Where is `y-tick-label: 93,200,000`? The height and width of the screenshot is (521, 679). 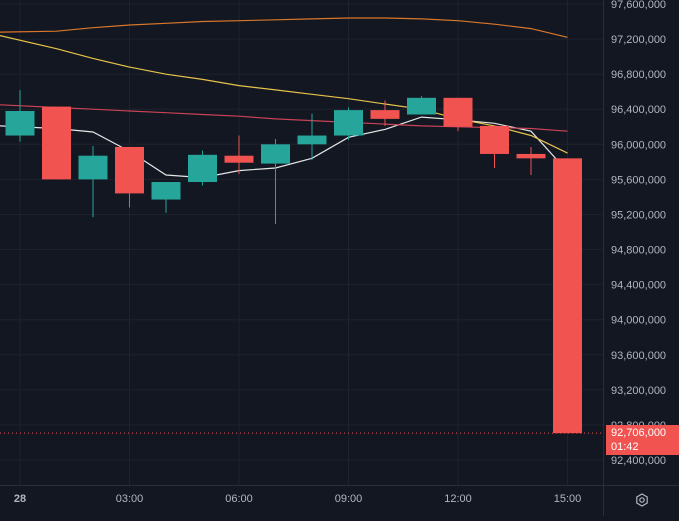
y-tick-label: 93,200,000 is located at coordinates (638, 391).